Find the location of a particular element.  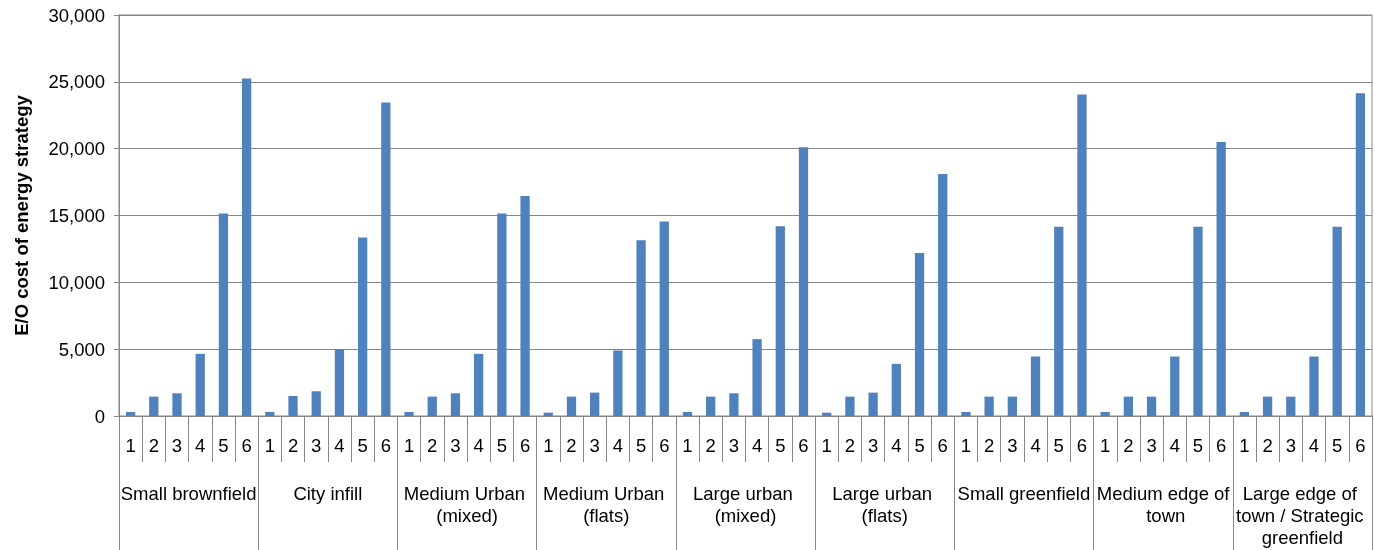

y-tick-label: 0 is located at coordinates (99, 416).